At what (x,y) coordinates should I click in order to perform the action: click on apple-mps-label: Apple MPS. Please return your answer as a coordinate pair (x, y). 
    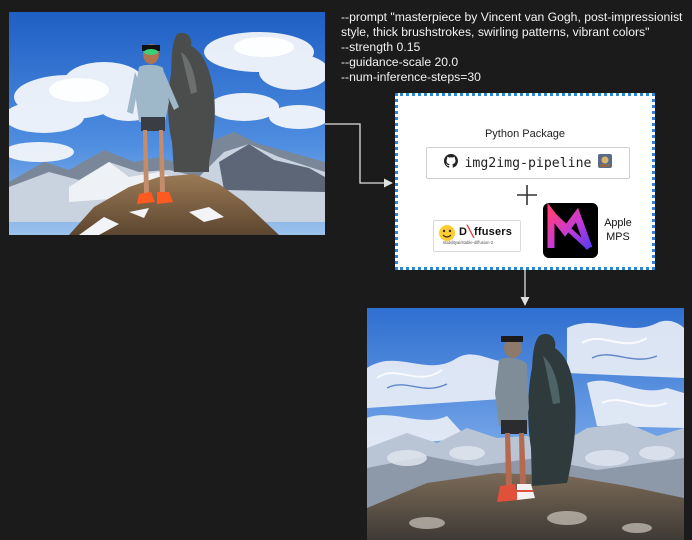
    Looking at the image, I should click on (618, 230).